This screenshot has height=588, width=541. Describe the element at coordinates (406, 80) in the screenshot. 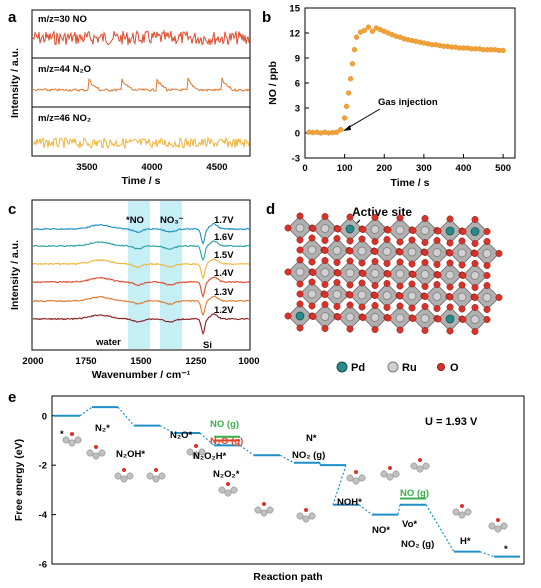

I see `panel-b-points` at that location.